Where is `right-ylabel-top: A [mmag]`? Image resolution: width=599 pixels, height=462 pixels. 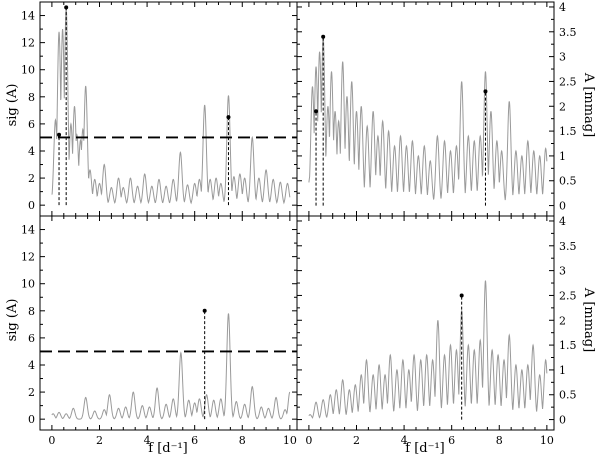
right-ylabel-top: A [mmag] is located at coordinates (588, 104).